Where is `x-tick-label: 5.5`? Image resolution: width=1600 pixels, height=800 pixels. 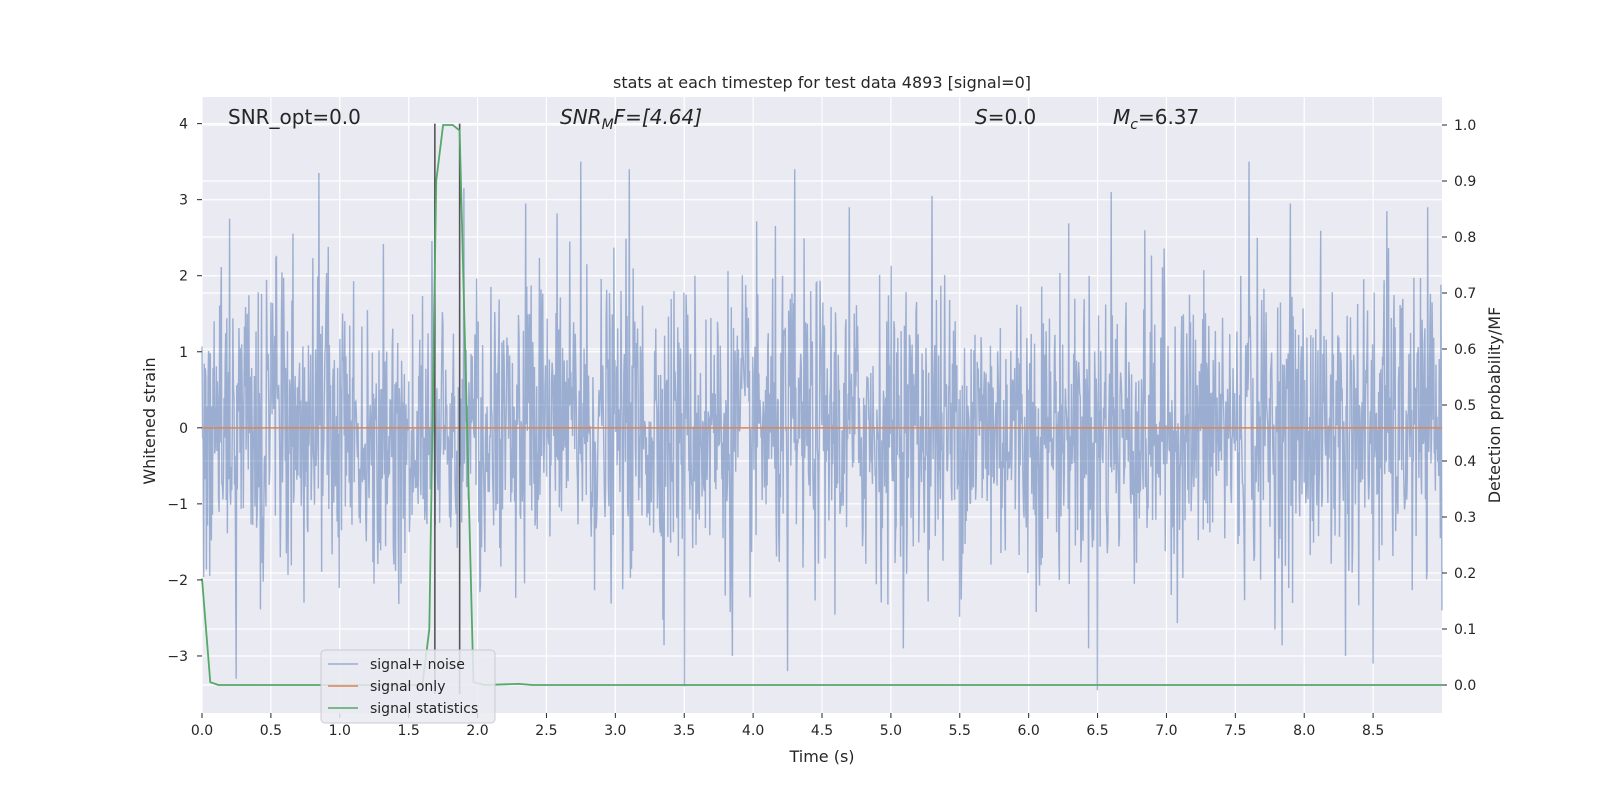
x-tick-label: 5.5 is located at coordinates (960, 731).